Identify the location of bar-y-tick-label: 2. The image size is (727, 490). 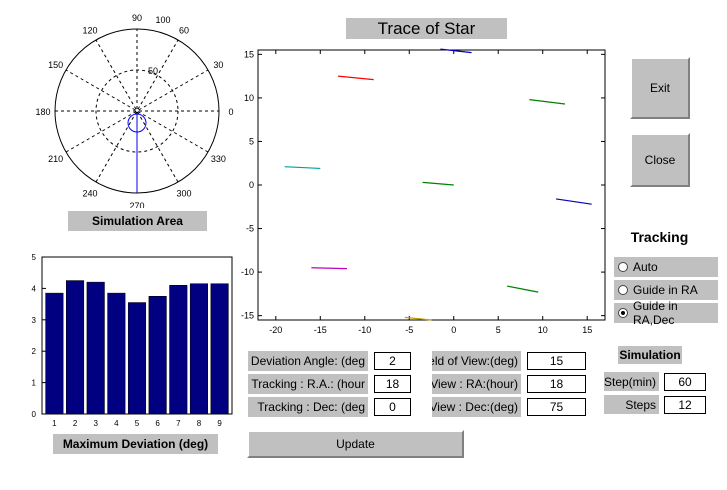
(34, 351).